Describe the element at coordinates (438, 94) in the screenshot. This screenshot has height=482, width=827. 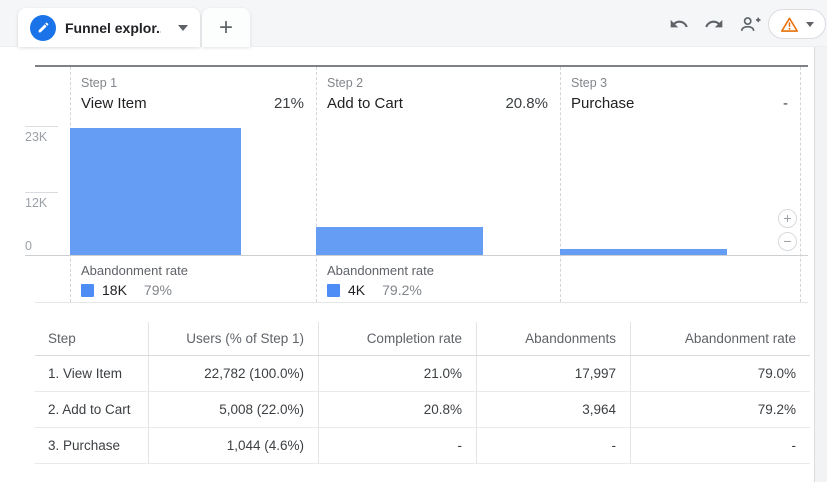
I see `step-header-2: Step 2 Add to Cart 20.8%` at that location.